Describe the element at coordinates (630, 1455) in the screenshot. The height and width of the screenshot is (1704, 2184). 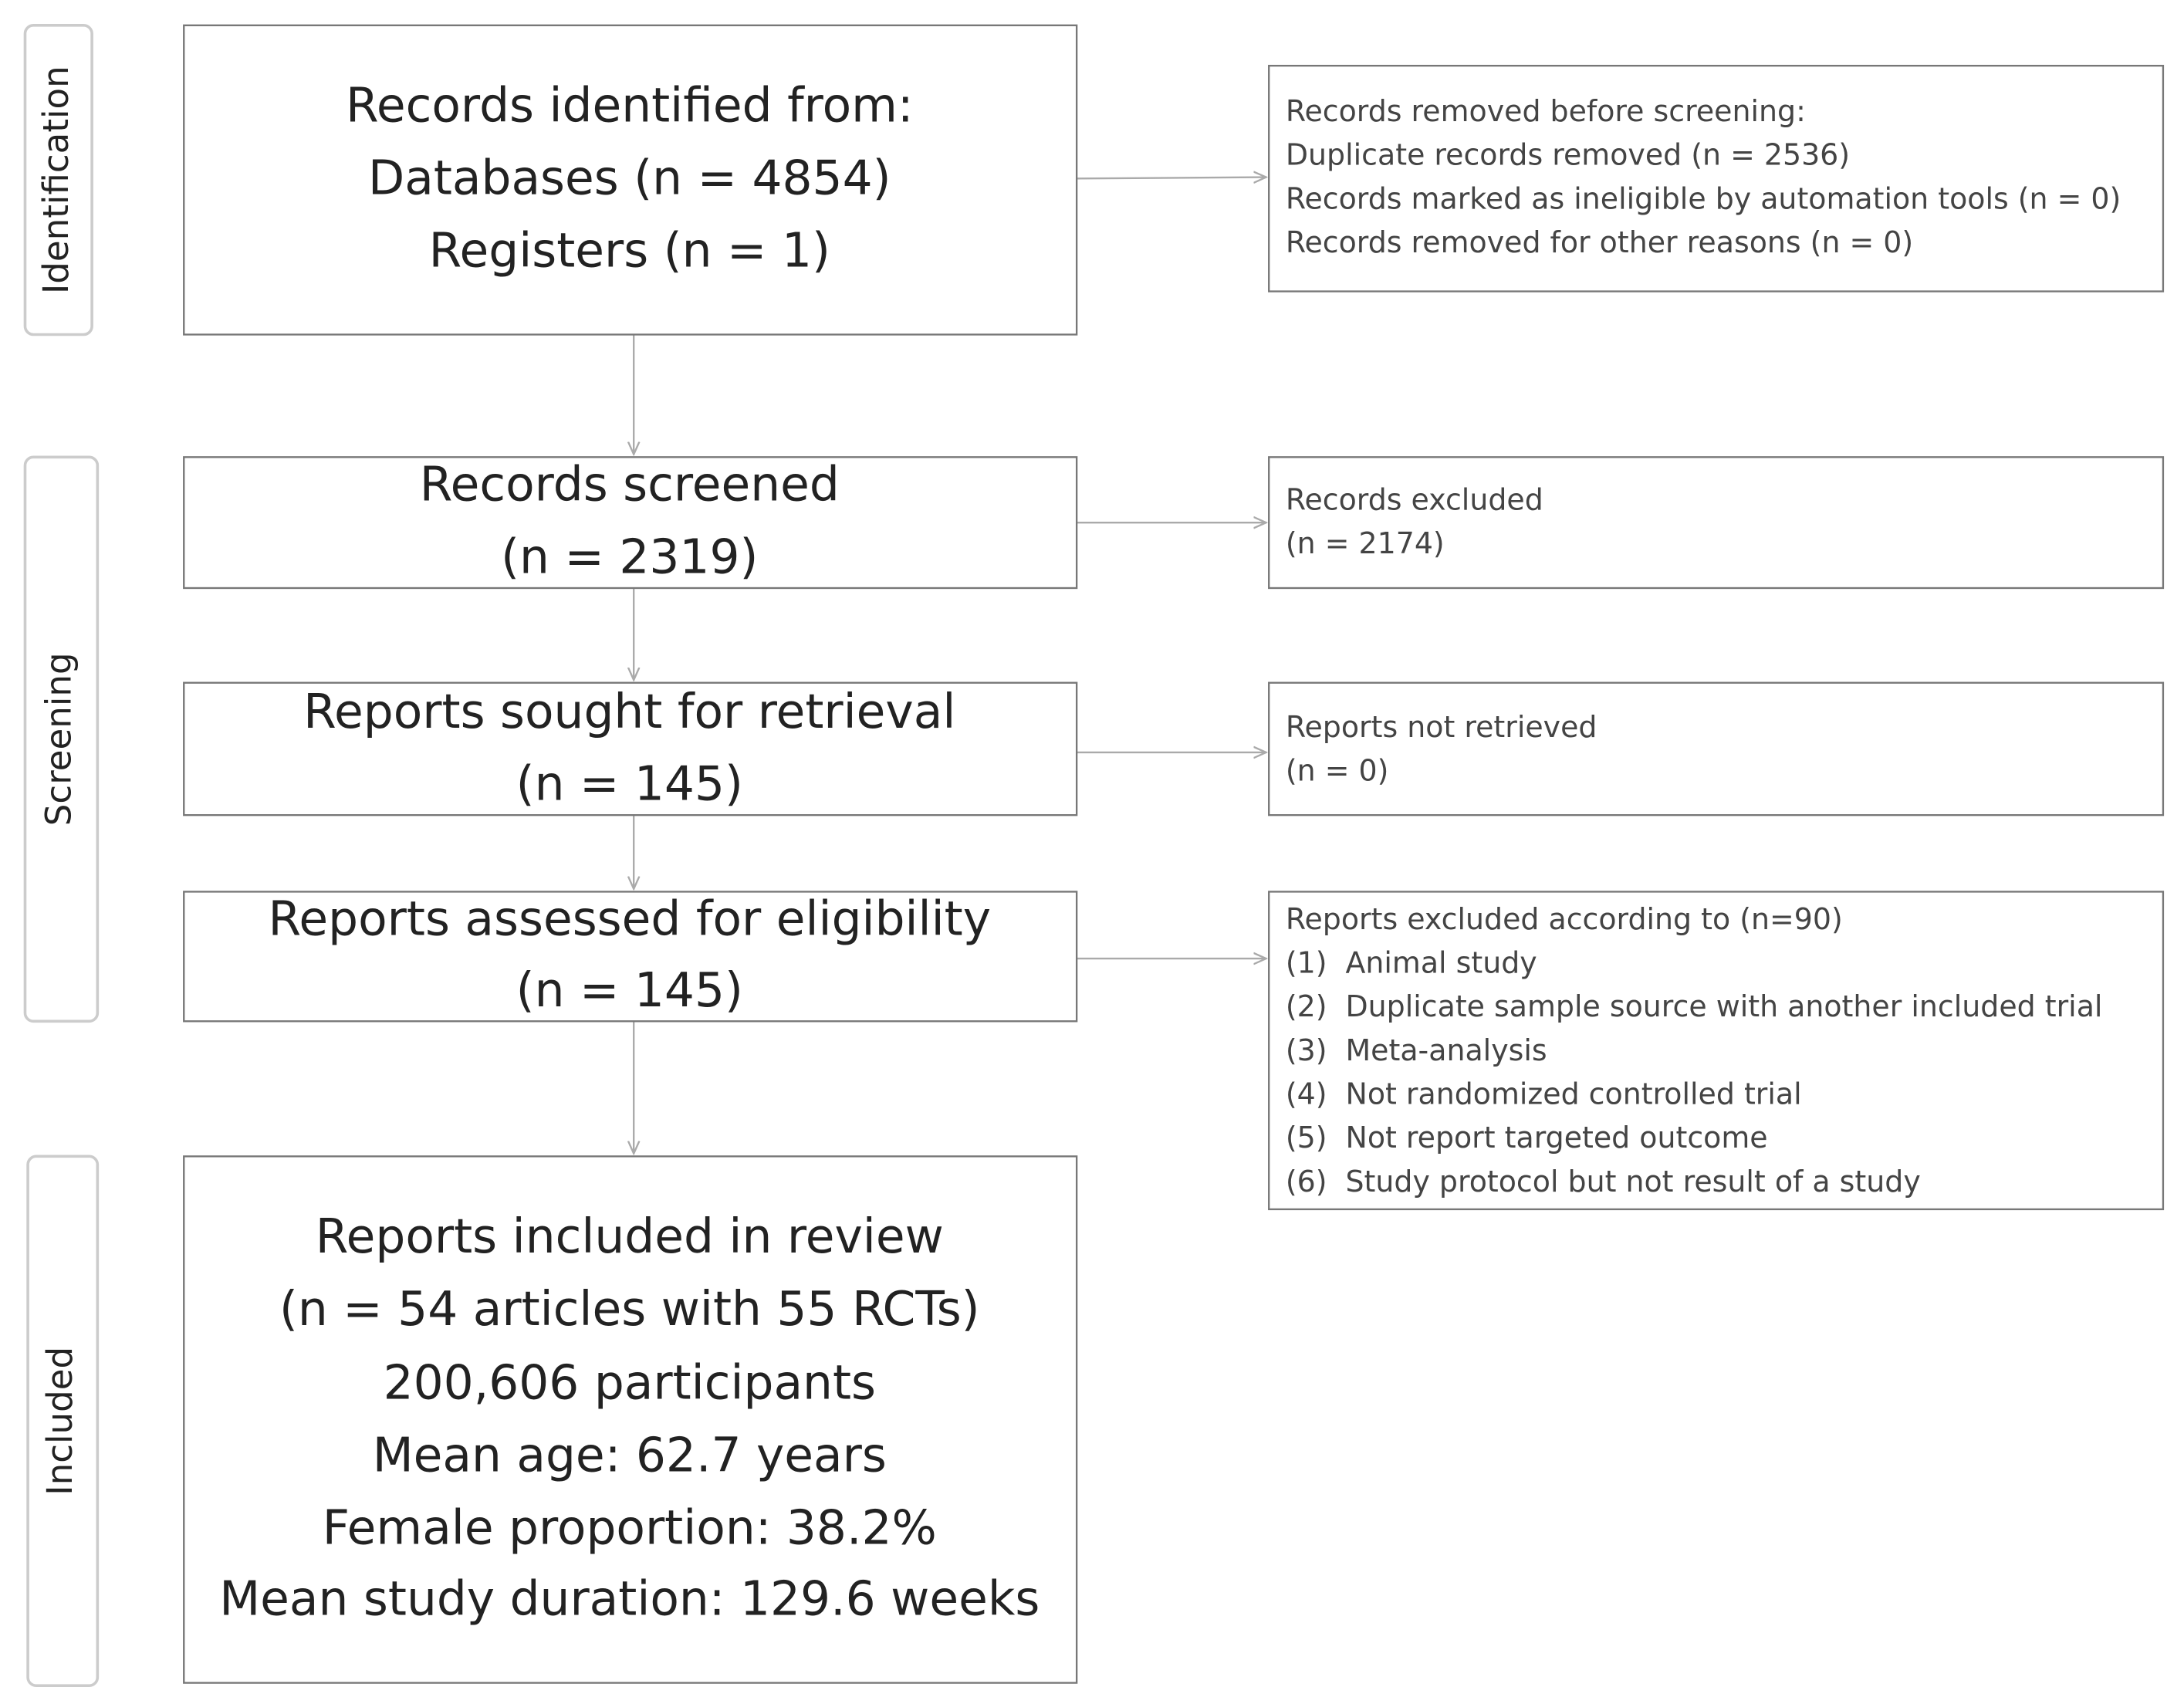
I see `main-box-text: Mean age: 62.7 years` at that location.